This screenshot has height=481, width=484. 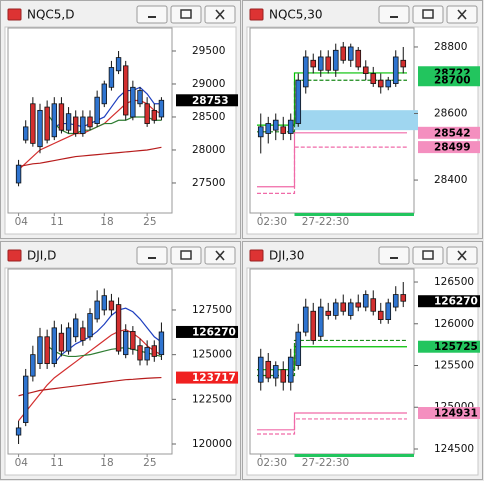 What do you see at coordinates (51, 15) in the screenshot?
I see `window-title: NQC5,D` at bounding box center [51, 15].